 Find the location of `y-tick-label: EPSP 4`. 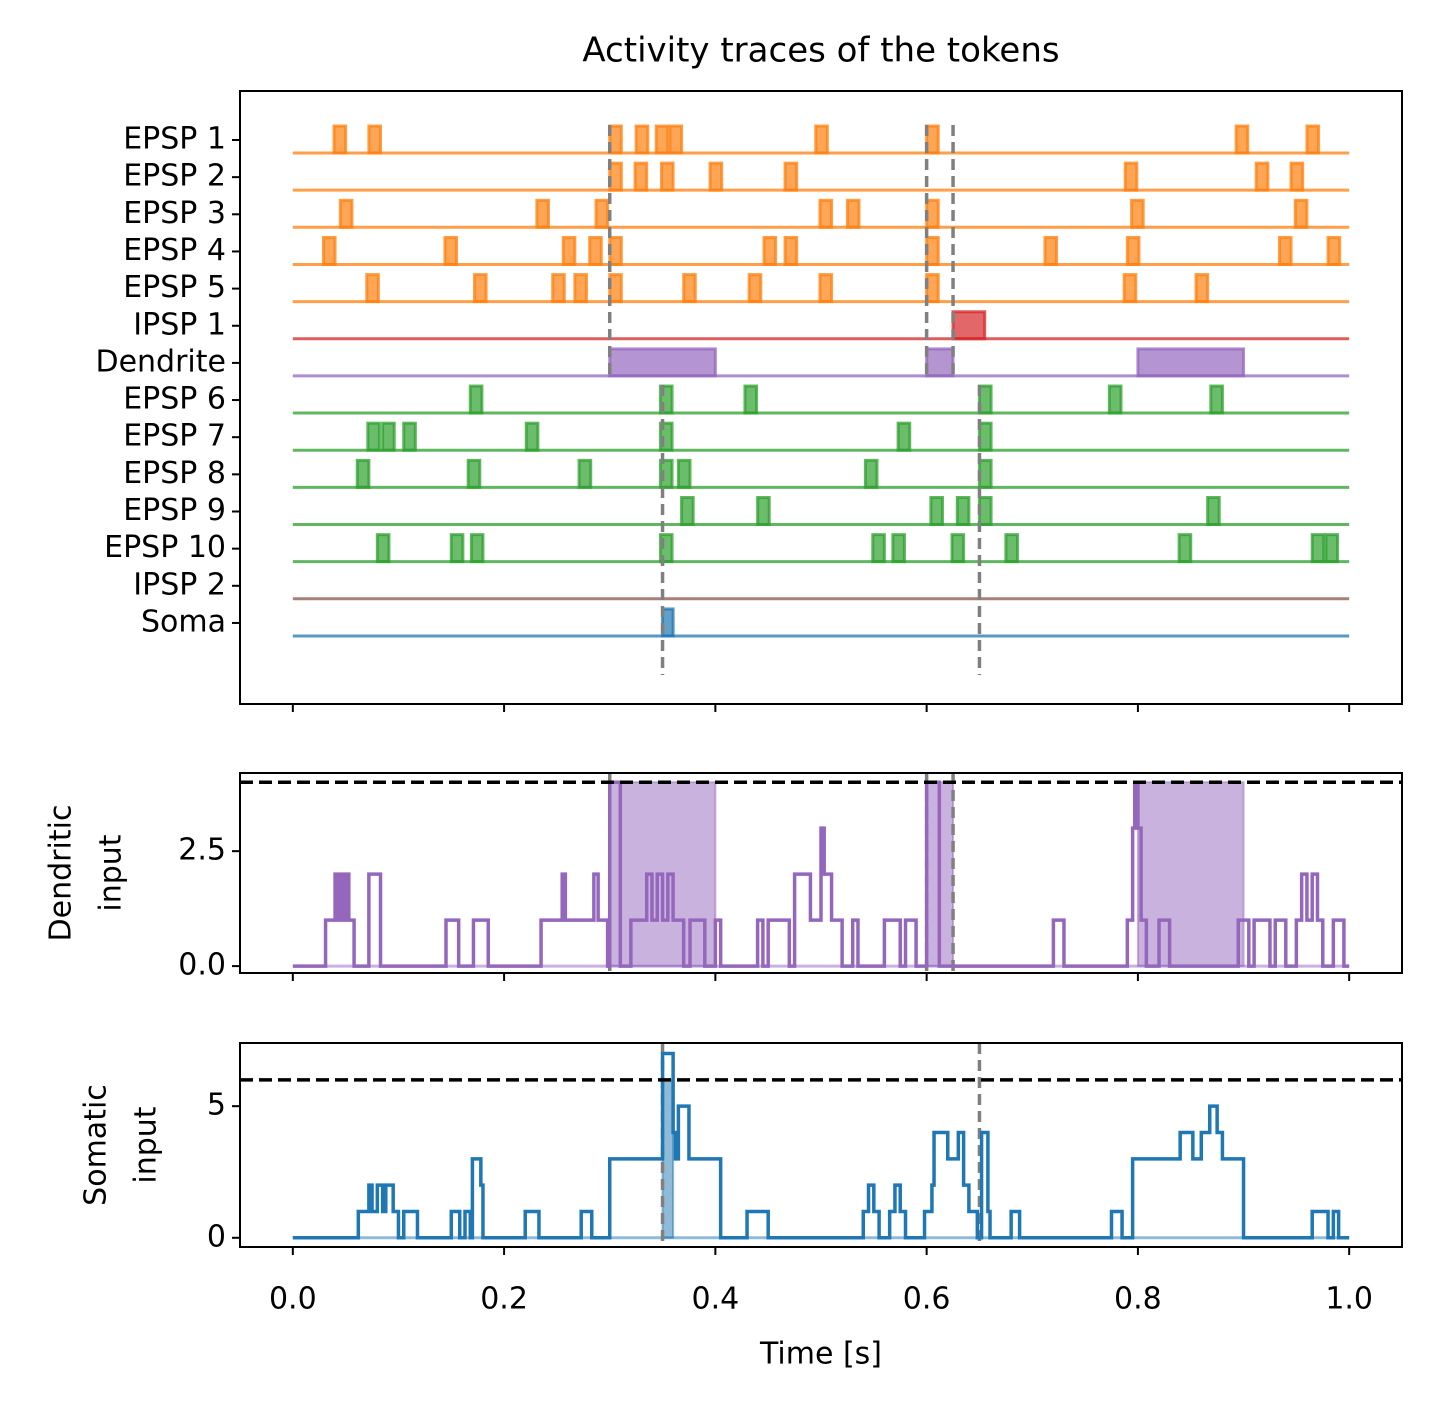

y-tick-label: EPSP 4 is located at coordinates (174, 250).